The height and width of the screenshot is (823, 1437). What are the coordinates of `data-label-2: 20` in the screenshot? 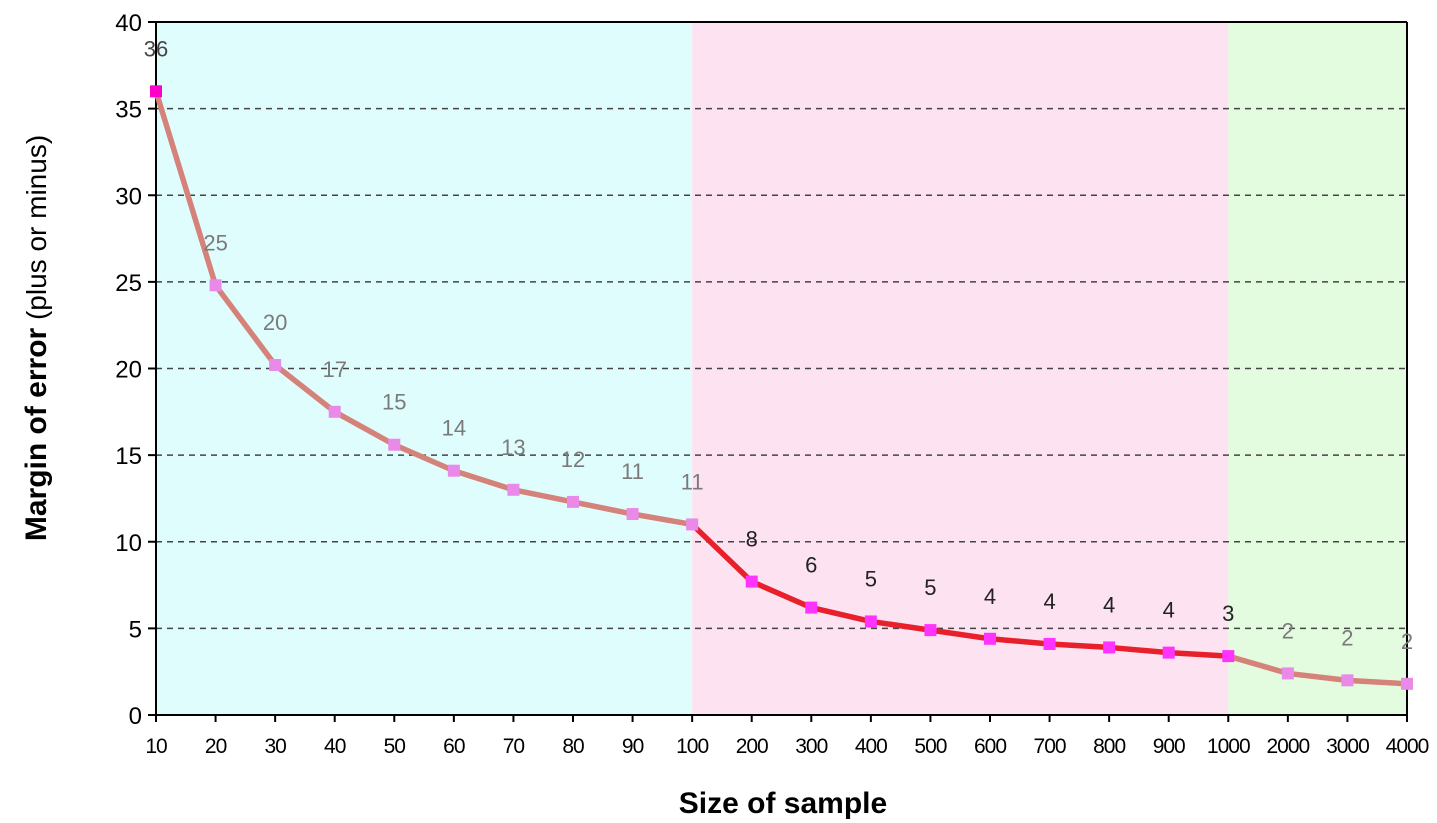 It's located at (275, 322).